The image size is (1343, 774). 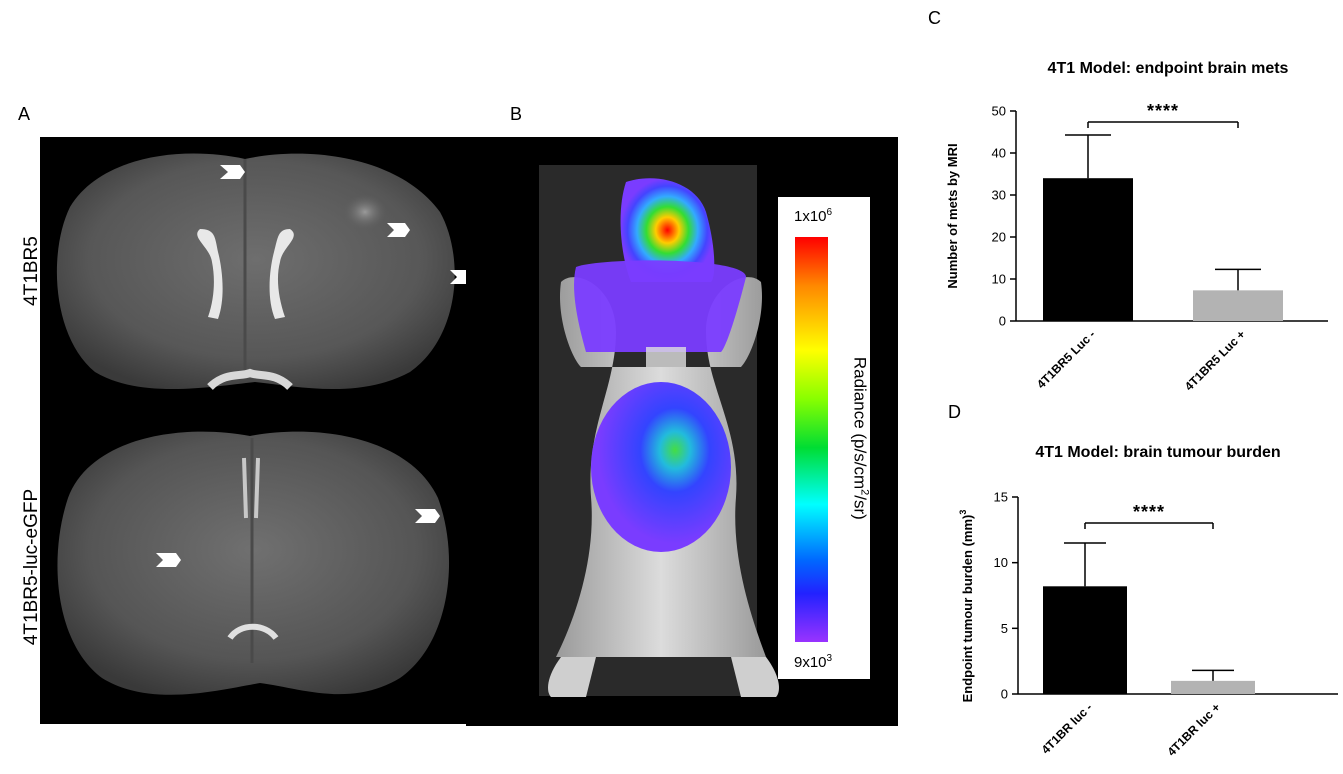 What do you see at coordinates (1157, 452) in the screenshot?
I see `chart-title: 4T1 Model: brain tumour burden` at bounding box center [1157, 452].